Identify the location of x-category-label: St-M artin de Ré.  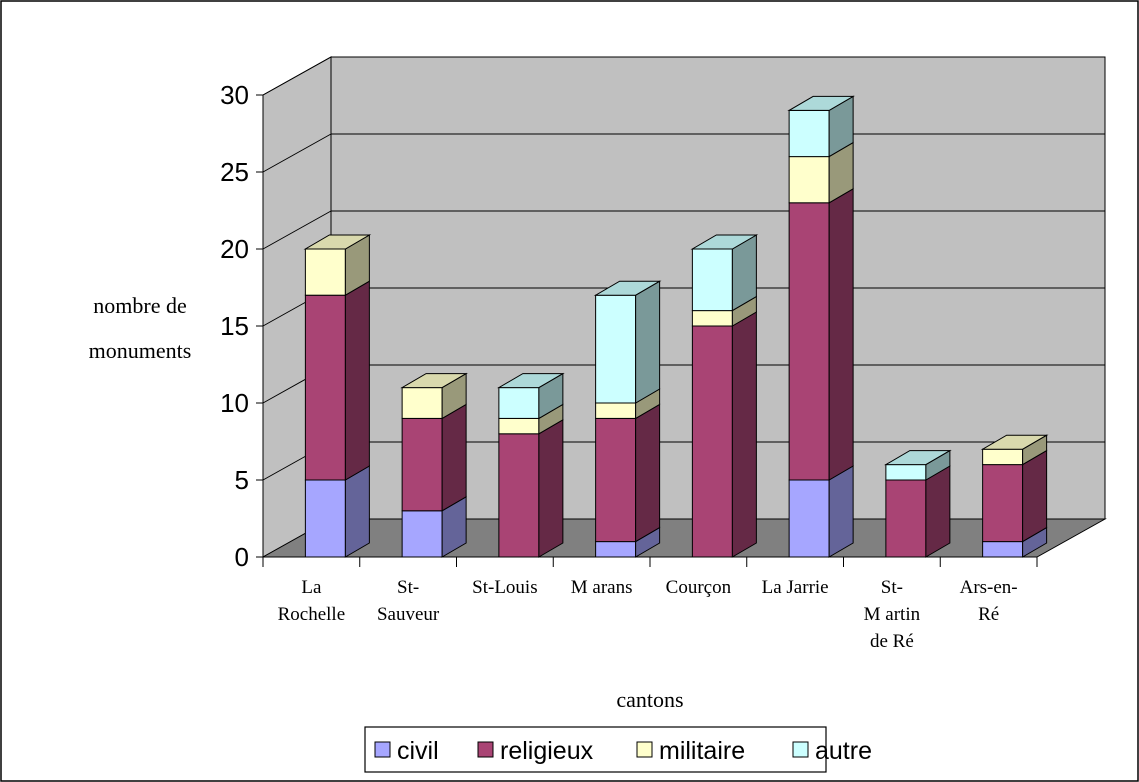
(892, 614).